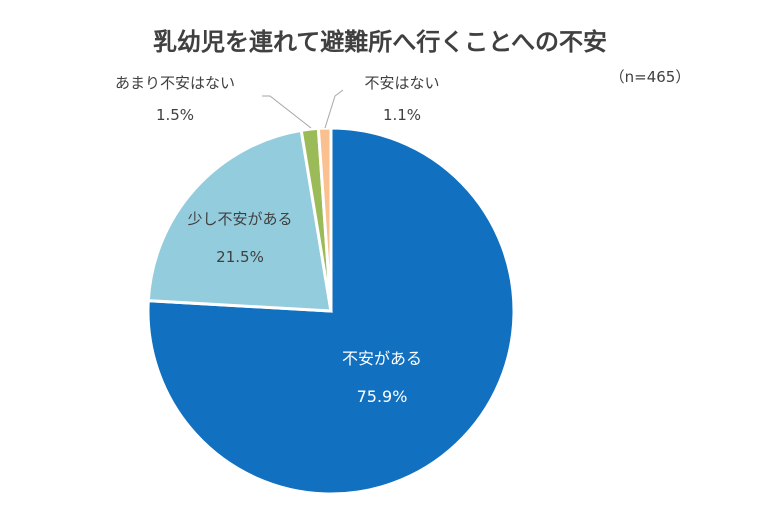 The width and height of the screenshot is (760, 507). Describe the element at coordinates (402, 115) in the screenshot. I see `value-slice-3: 1.1%` at that location.